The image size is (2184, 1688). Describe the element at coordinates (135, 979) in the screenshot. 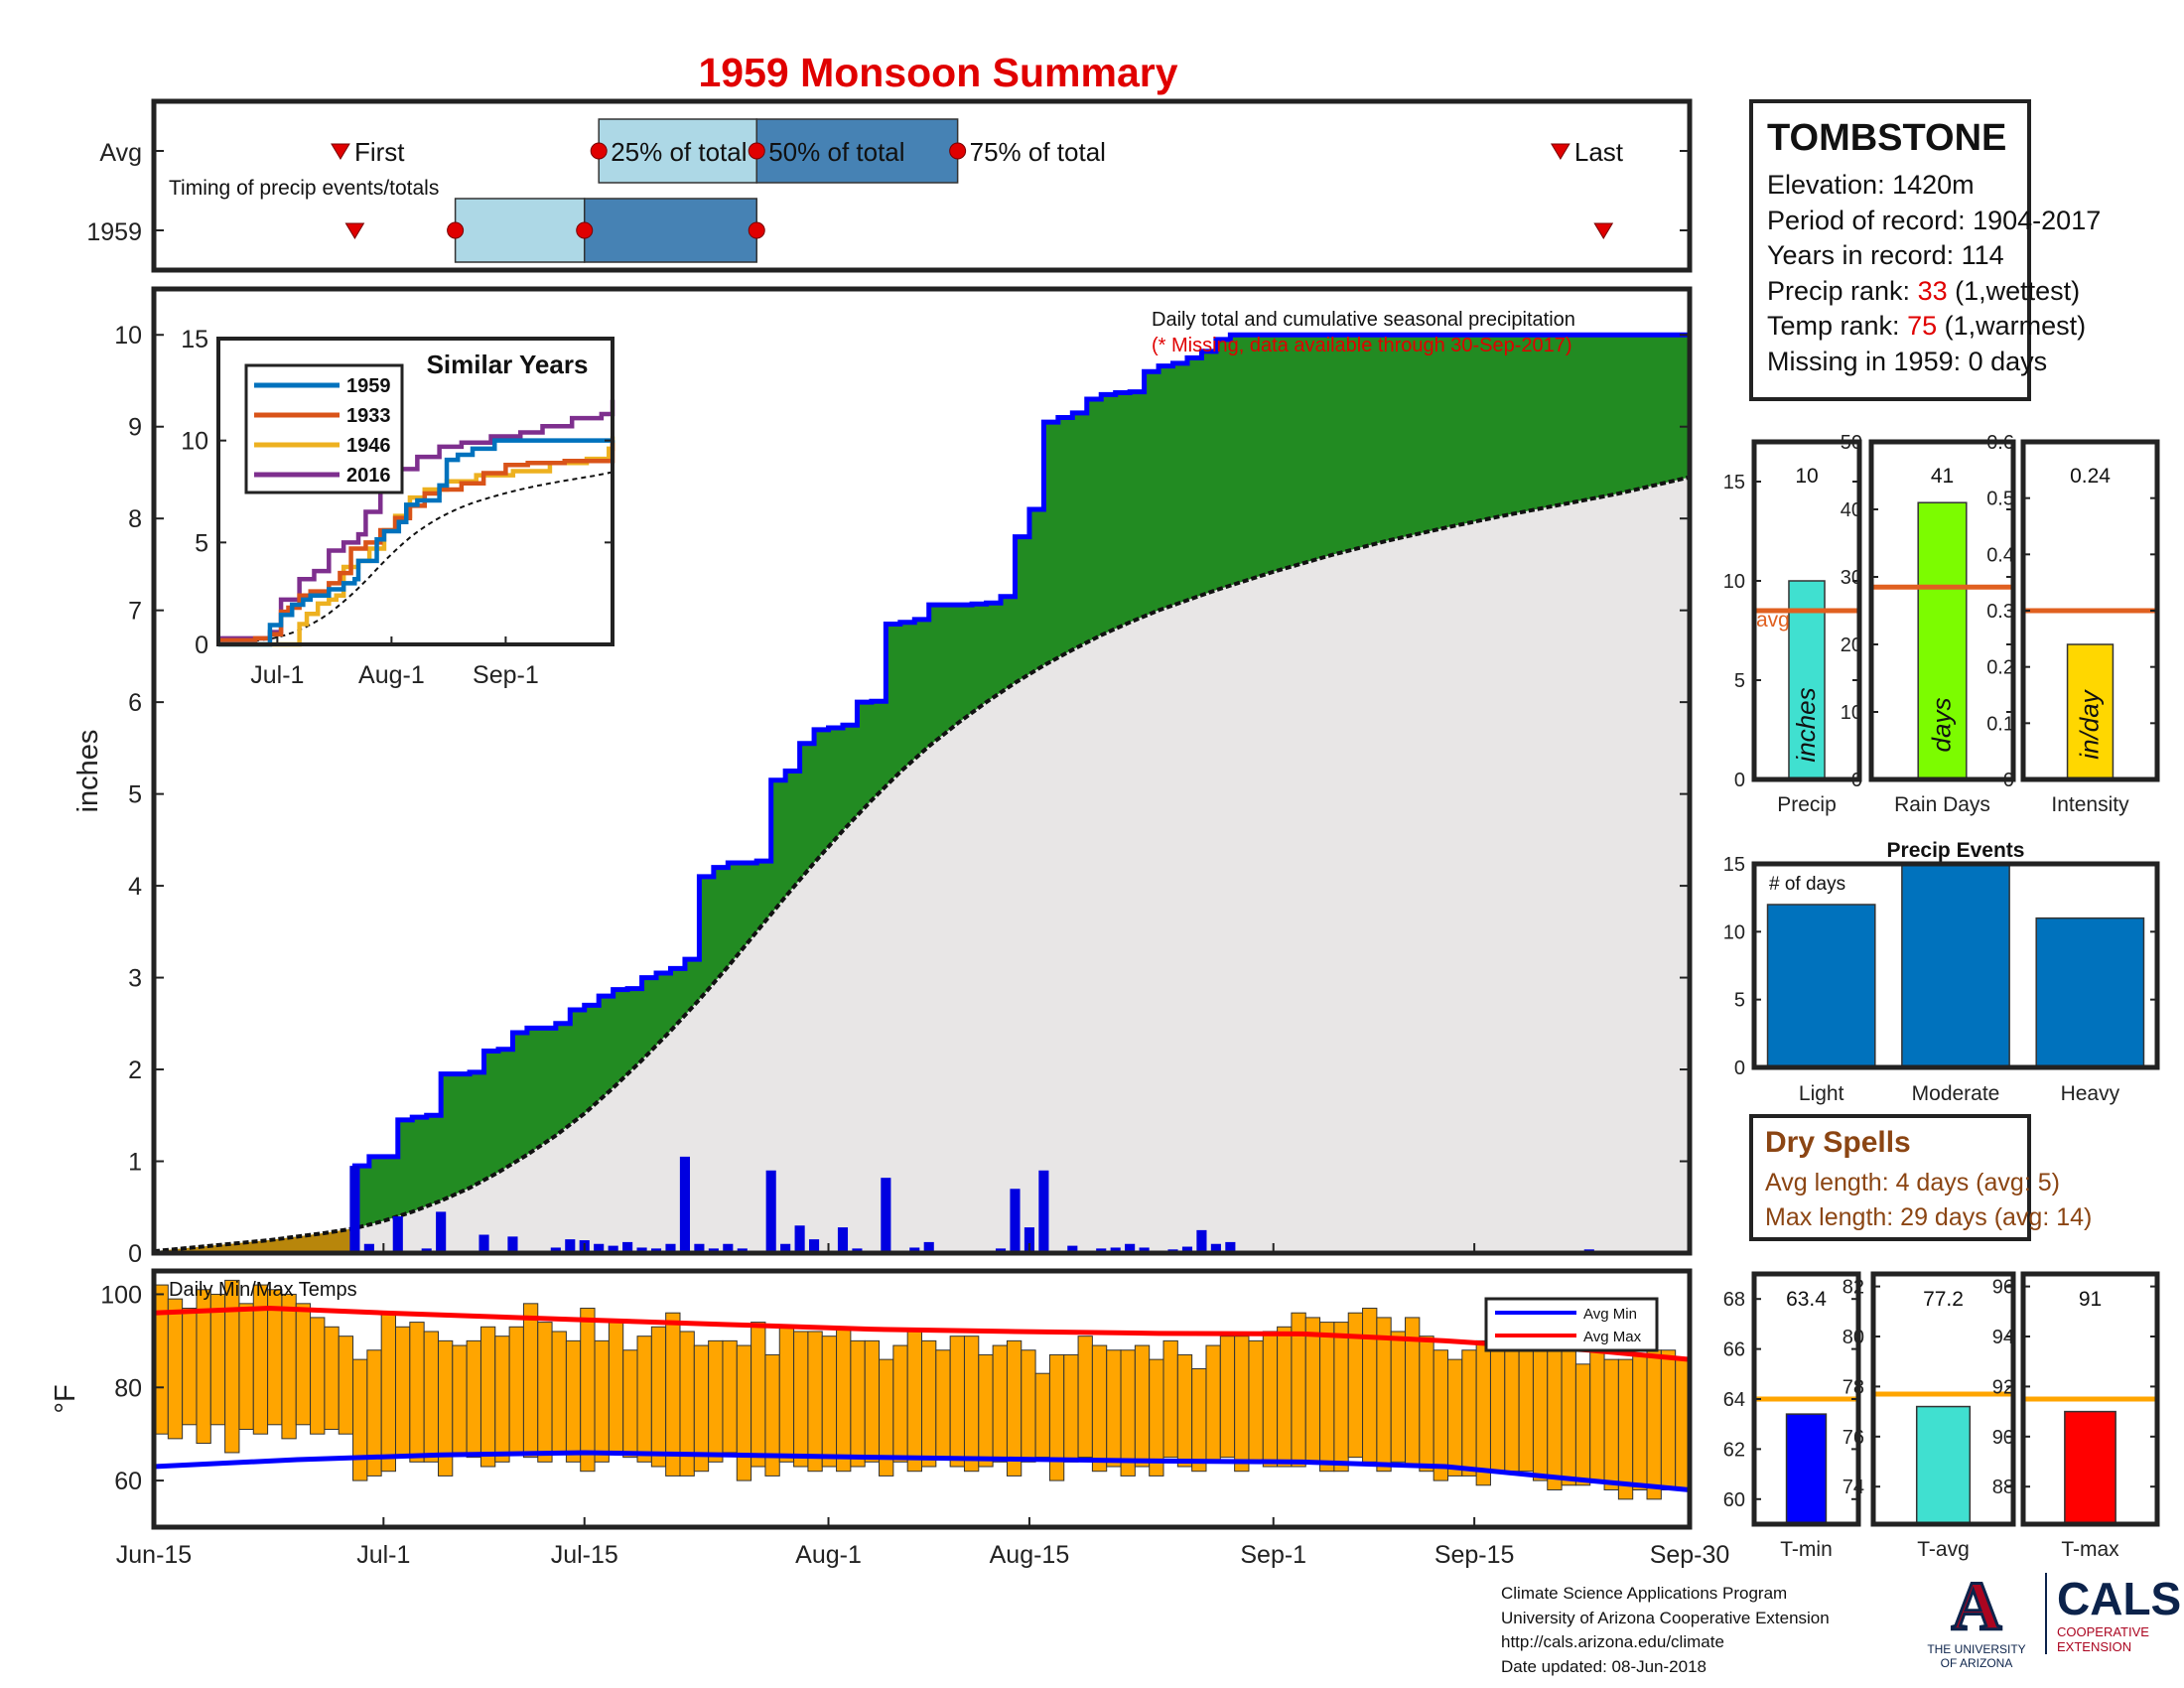

I see `y-tick-label: 3` at that location.